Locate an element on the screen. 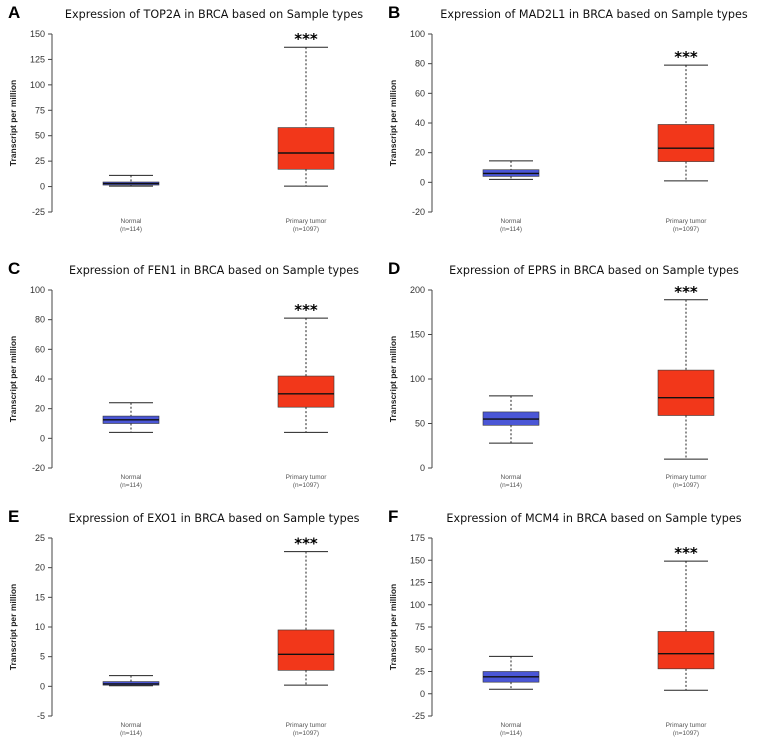 The width and height of the screenshot is (764, 748). panel-letter: F is located at coordinates (393, 516).